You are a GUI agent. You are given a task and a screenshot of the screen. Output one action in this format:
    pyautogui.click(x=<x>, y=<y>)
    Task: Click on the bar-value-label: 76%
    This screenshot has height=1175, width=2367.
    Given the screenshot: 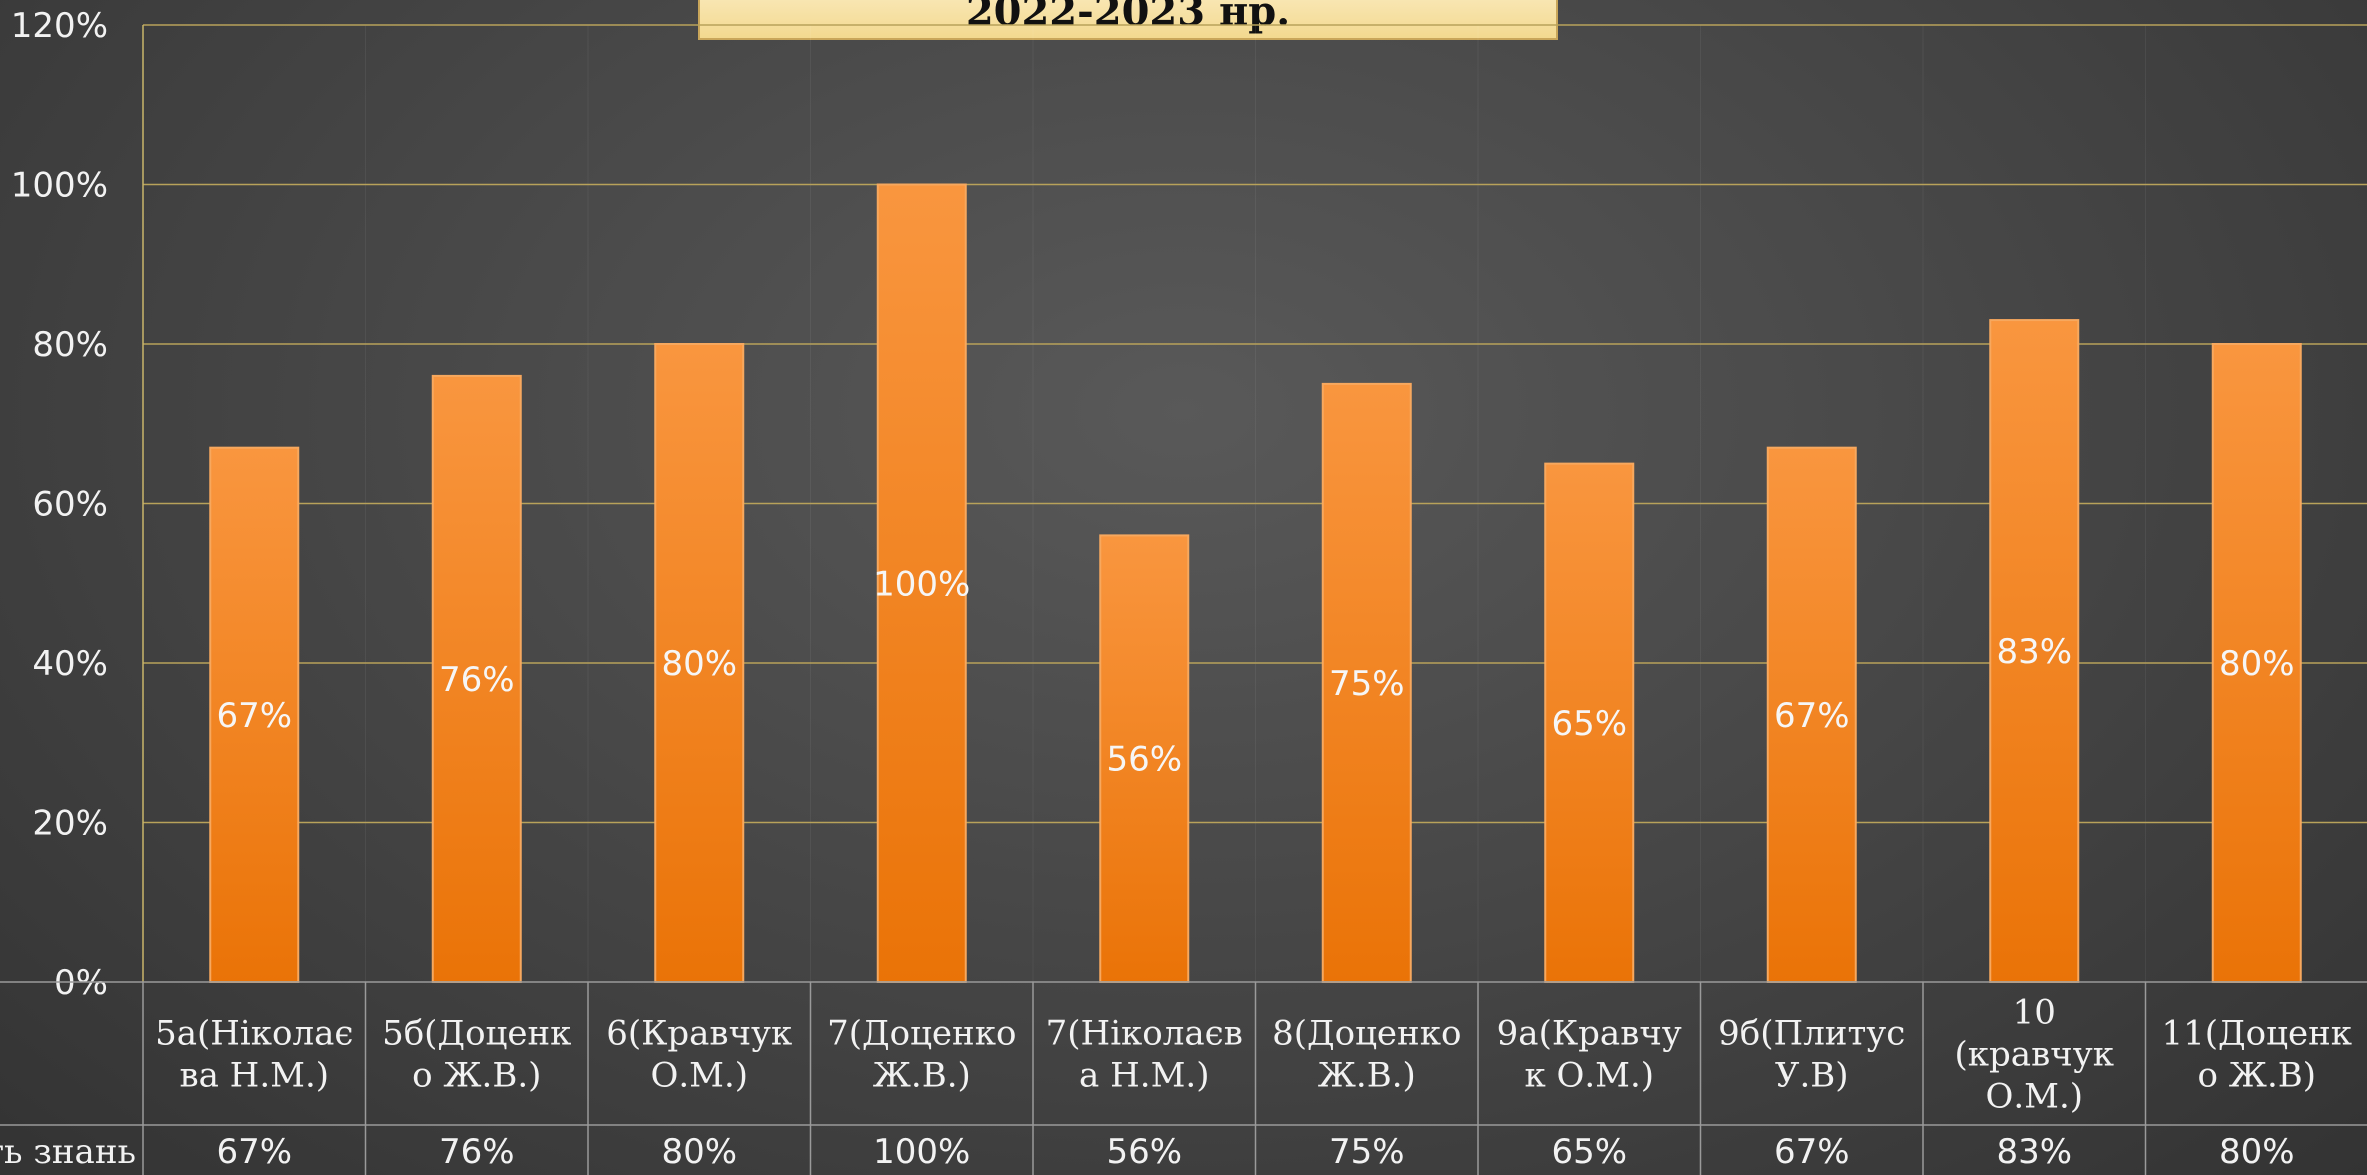 What is the action you would take?
    pyautogui.click(x=477, y=680)
    